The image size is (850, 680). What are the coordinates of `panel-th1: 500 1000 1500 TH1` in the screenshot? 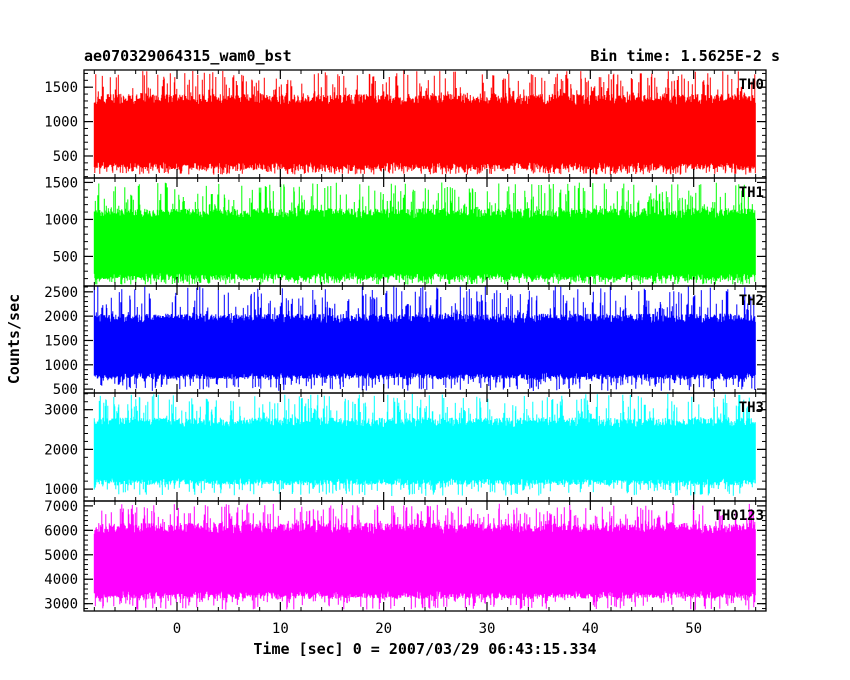 It's located at (405, 231).